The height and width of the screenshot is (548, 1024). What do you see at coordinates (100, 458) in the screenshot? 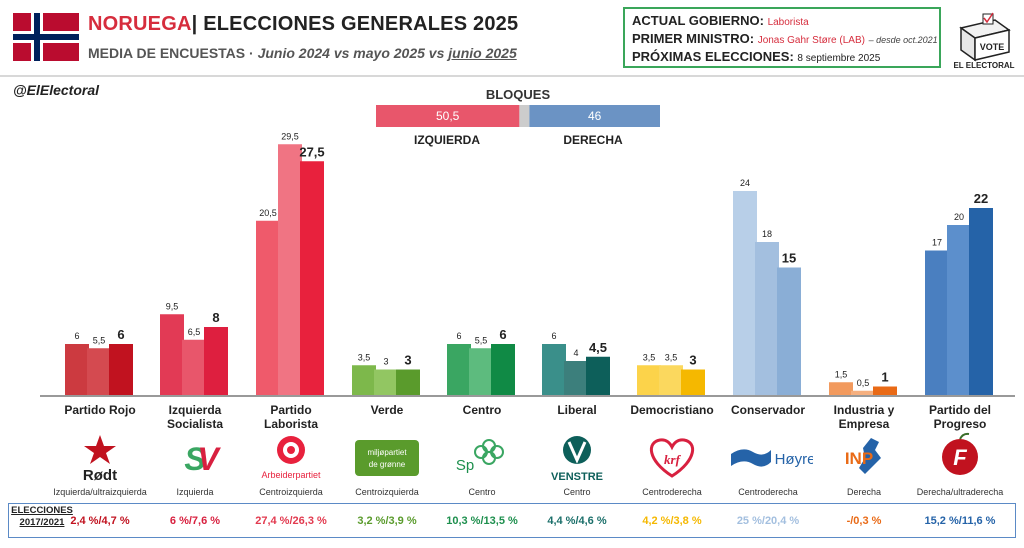
I see `rodt-star-icon: Rødt` at bounding box center [100, 458].